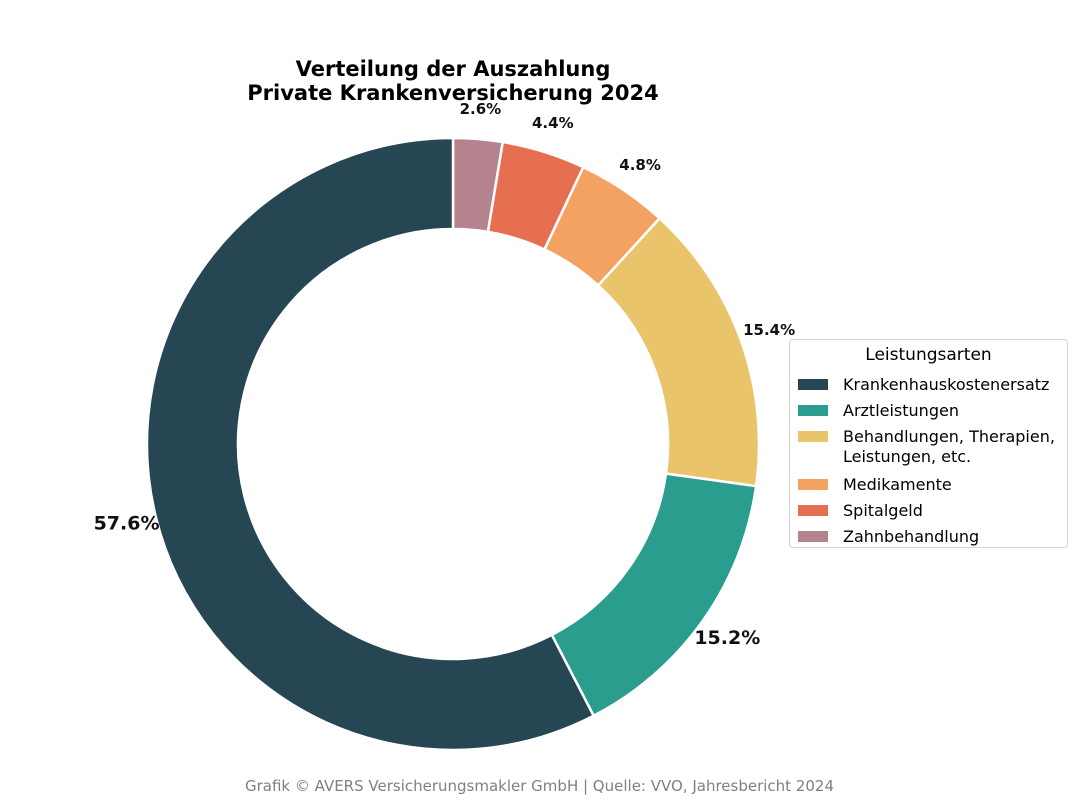 The height and width of the screenshot is (805, 1079). What do you see at coordinates (481, 109) in the screenshot?
I see `pct-label-zahnbehandlung: 2.6%` at bounding box center [481, 109].